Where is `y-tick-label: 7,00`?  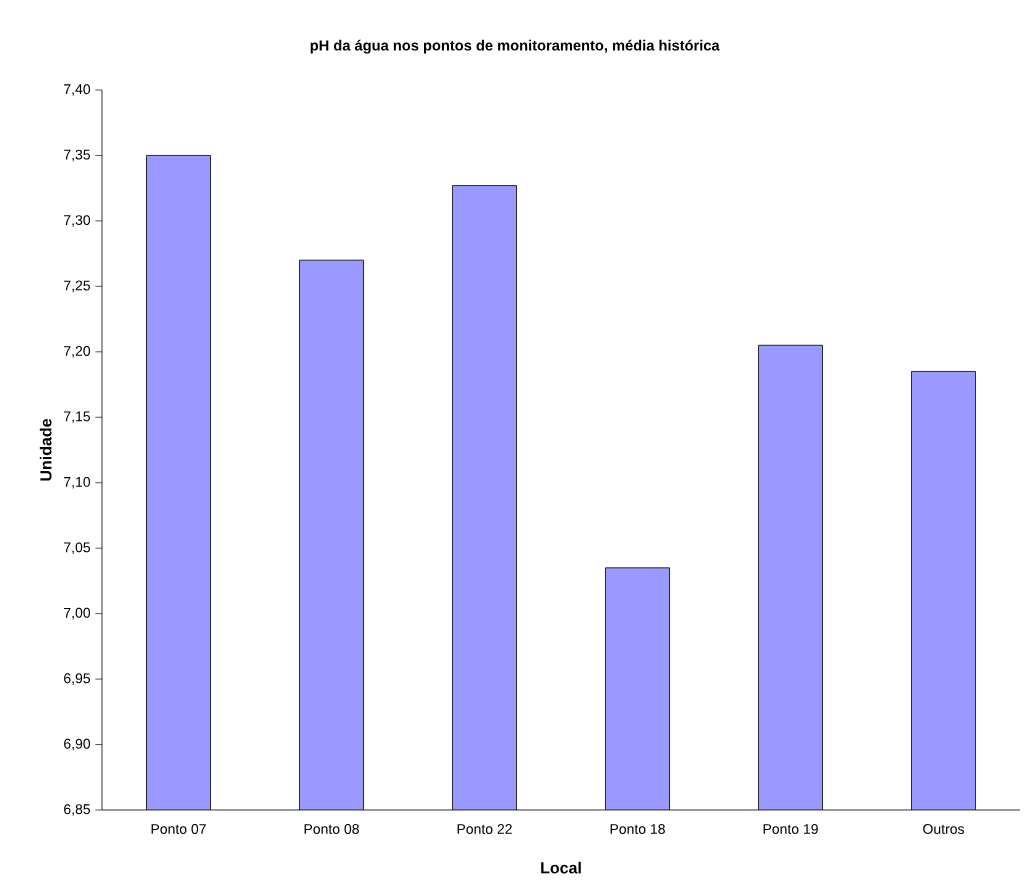 y-tick-label: 7,00 is located at coordinates (77, 613).